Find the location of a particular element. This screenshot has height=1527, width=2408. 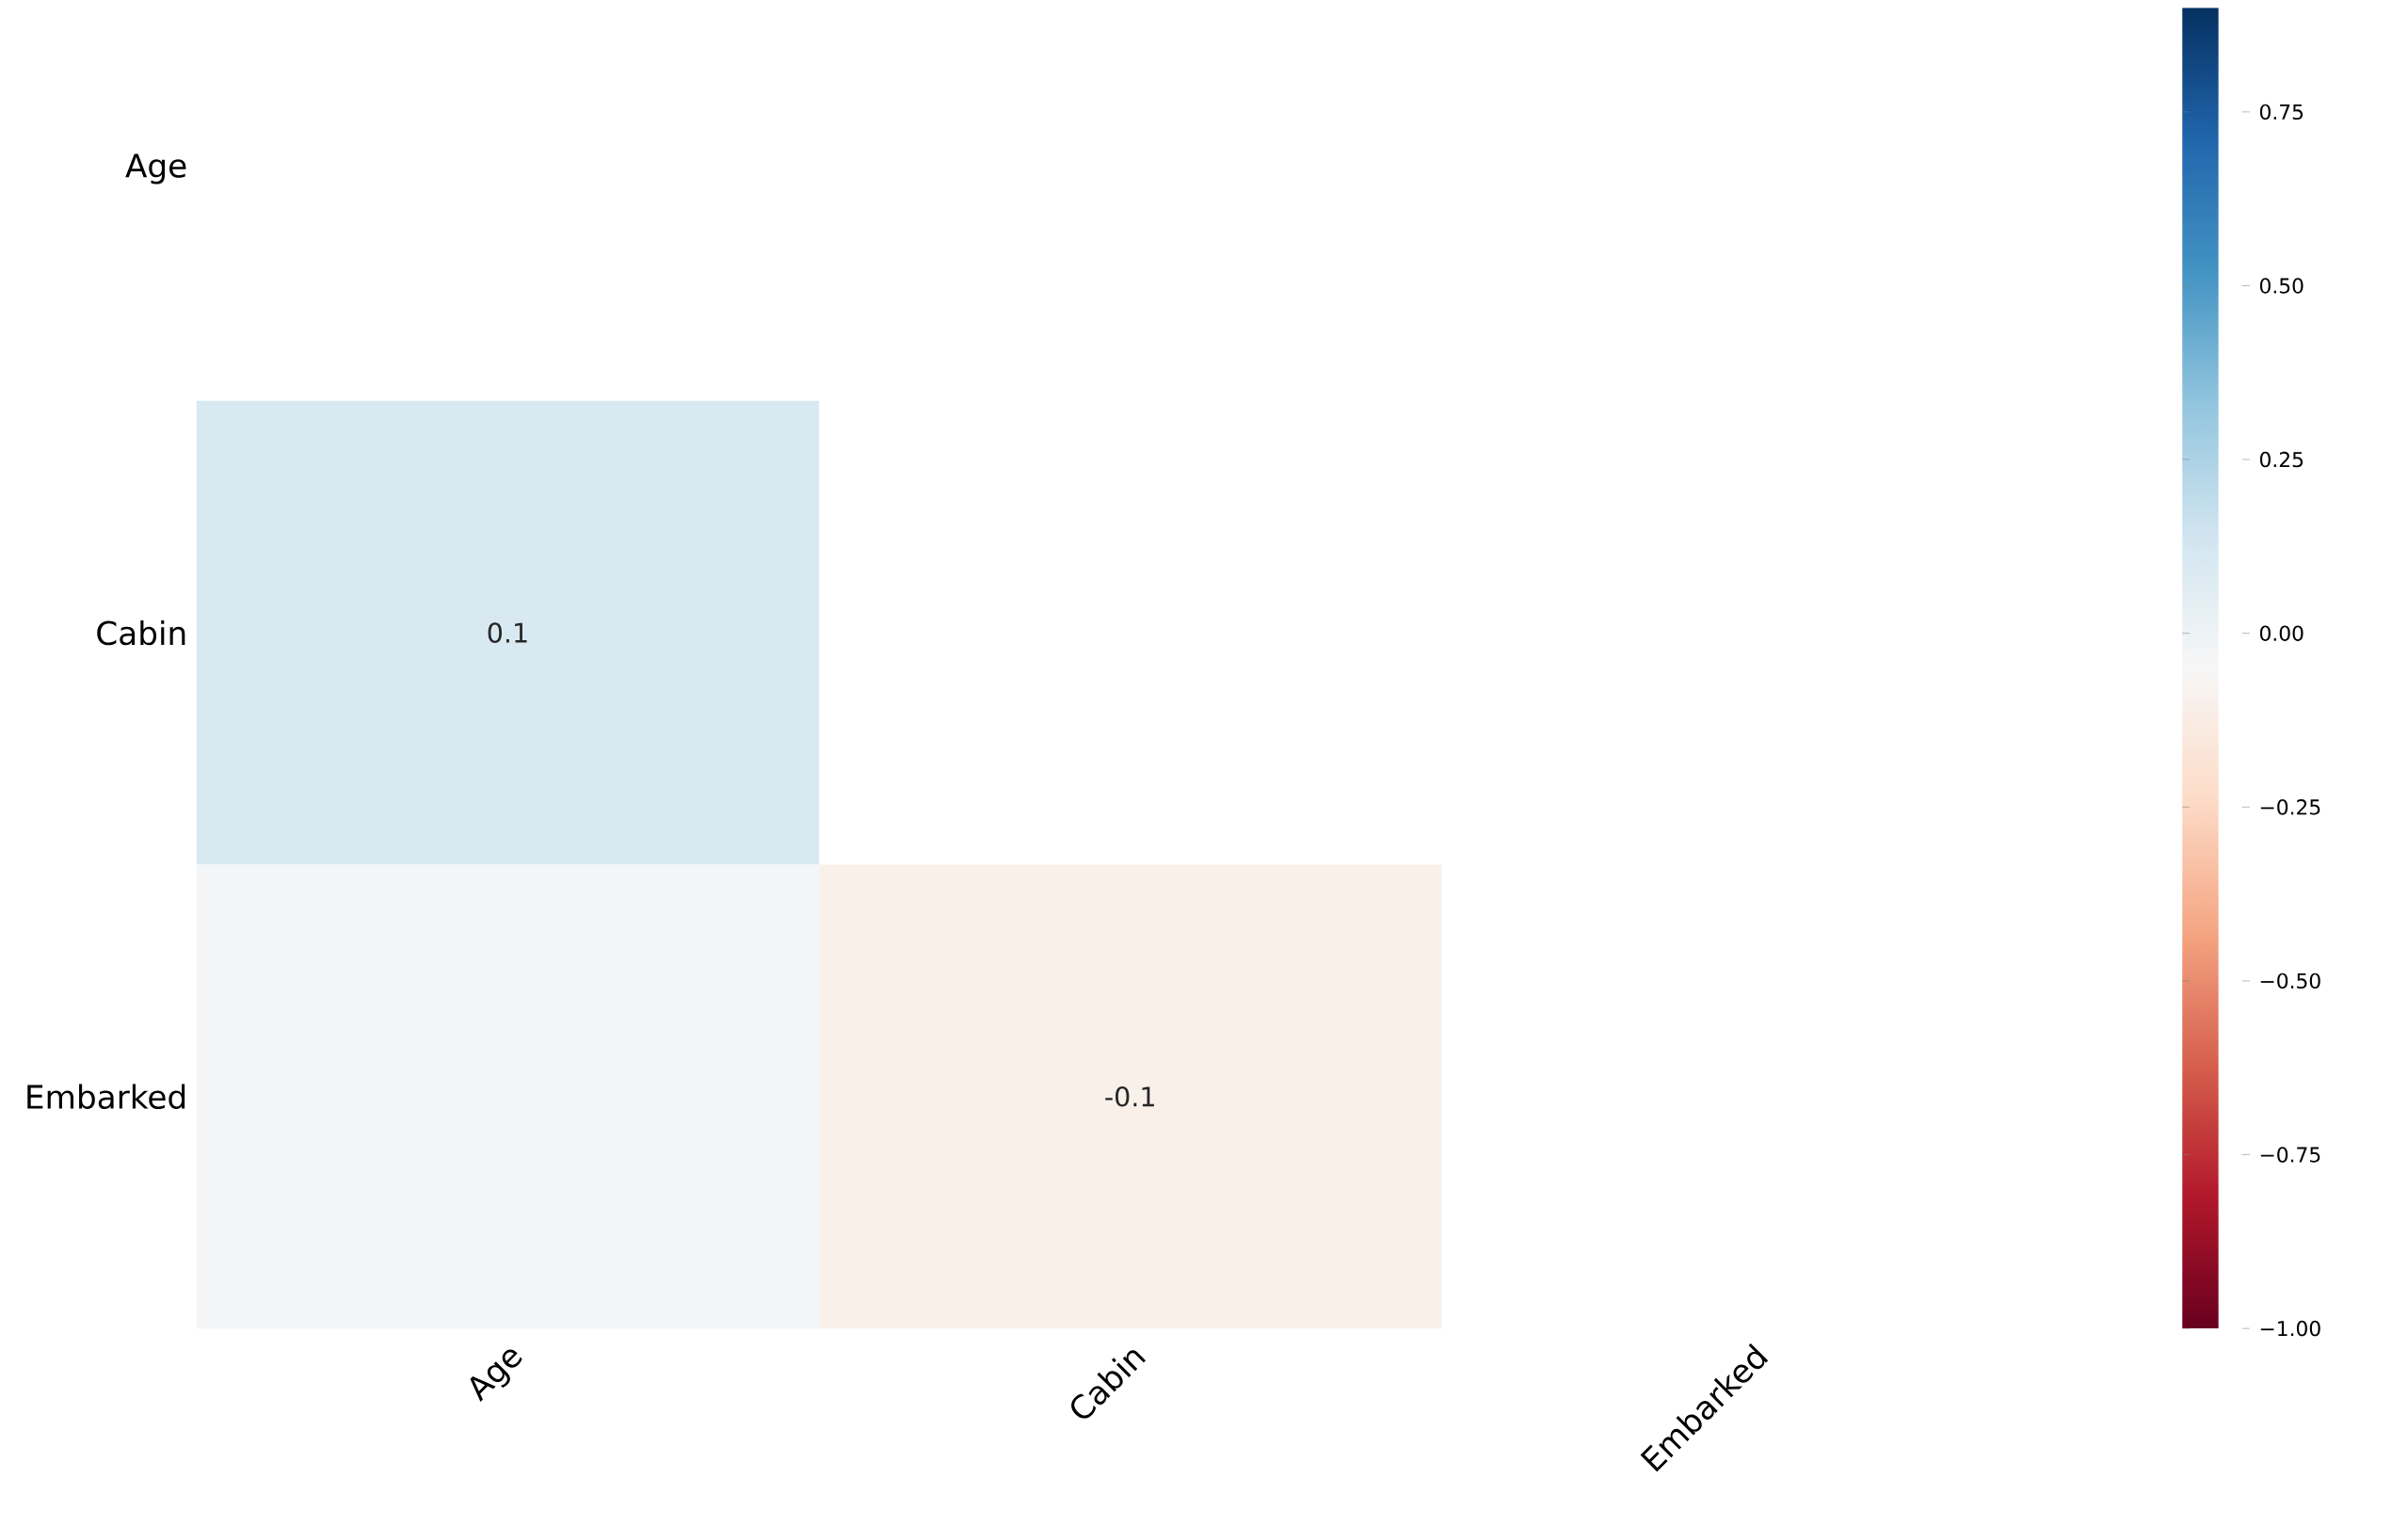

data-label: 0.1 is located at coordinates (507, 633).